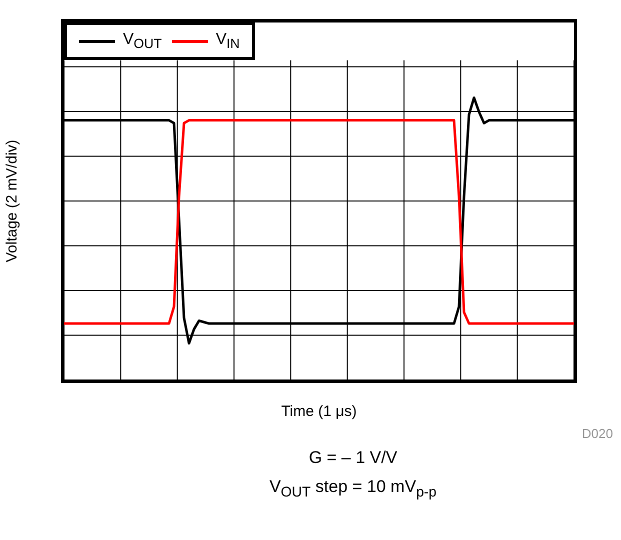  Describe the element at coordinates (319, 411) in the screenshot. I see `x-axis-title: Time (1 μs)` at that location.